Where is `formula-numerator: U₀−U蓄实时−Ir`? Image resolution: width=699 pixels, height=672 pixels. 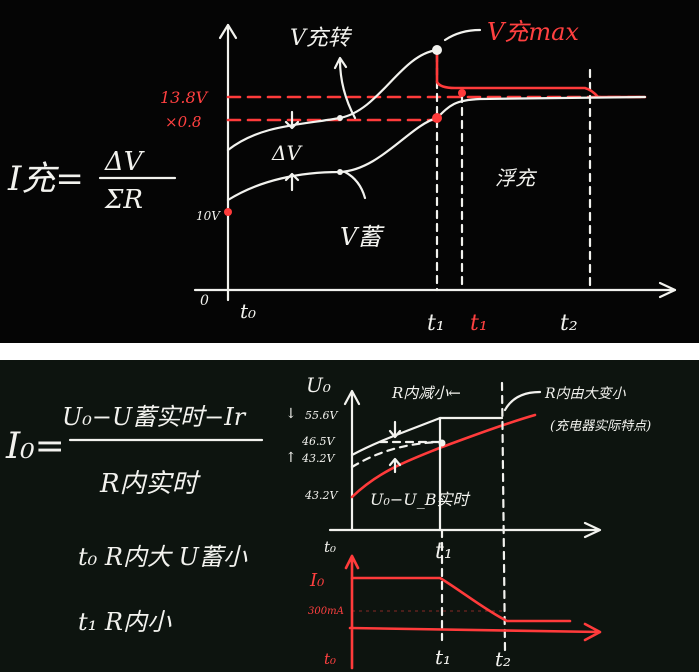
formula-numerator: U₀−U蓄实时−Ir is located at coordinates (154, 417).